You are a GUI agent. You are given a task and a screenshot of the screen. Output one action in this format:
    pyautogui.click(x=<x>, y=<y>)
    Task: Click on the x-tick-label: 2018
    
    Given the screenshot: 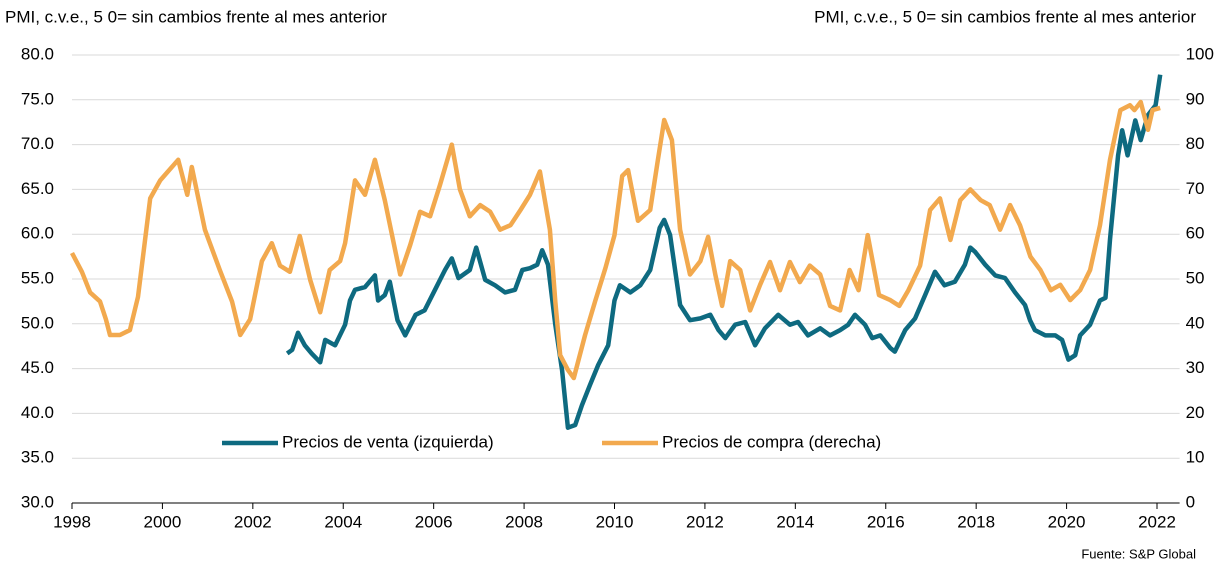 What is the action you would take?
    pyautogui.click(x=976, y=521)
    